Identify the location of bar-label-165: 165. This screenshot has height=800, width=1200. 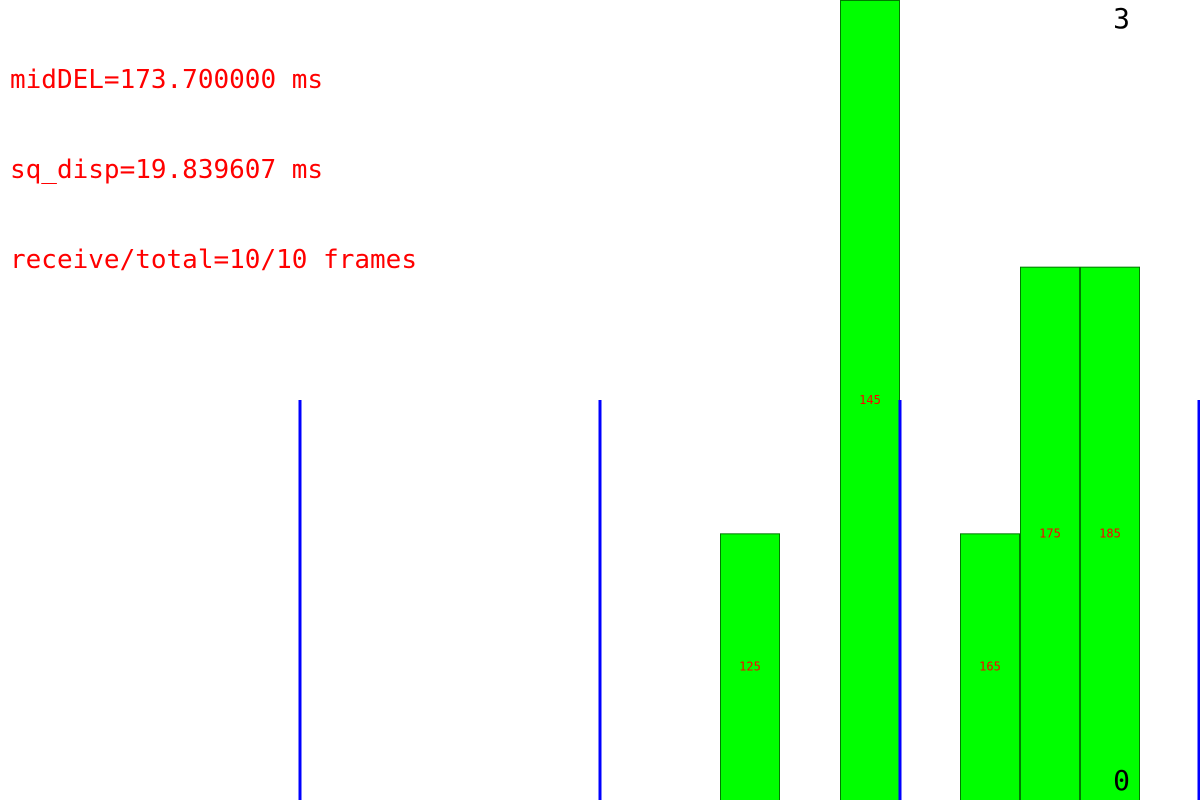
(990, 667).